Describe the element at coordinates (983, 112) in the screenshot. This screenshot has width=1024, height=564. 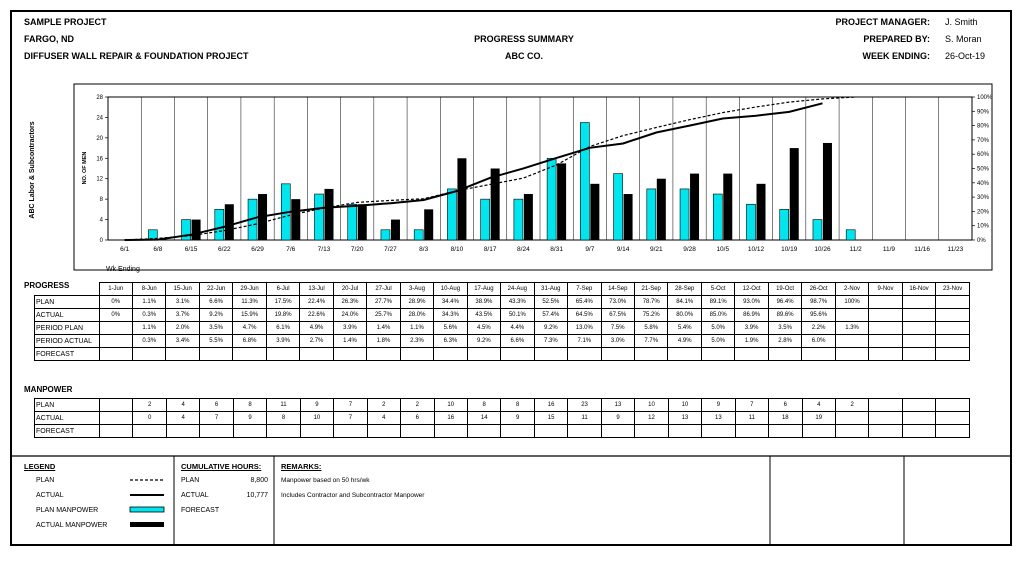
I see `y2-tick-label: 90%` at that location.